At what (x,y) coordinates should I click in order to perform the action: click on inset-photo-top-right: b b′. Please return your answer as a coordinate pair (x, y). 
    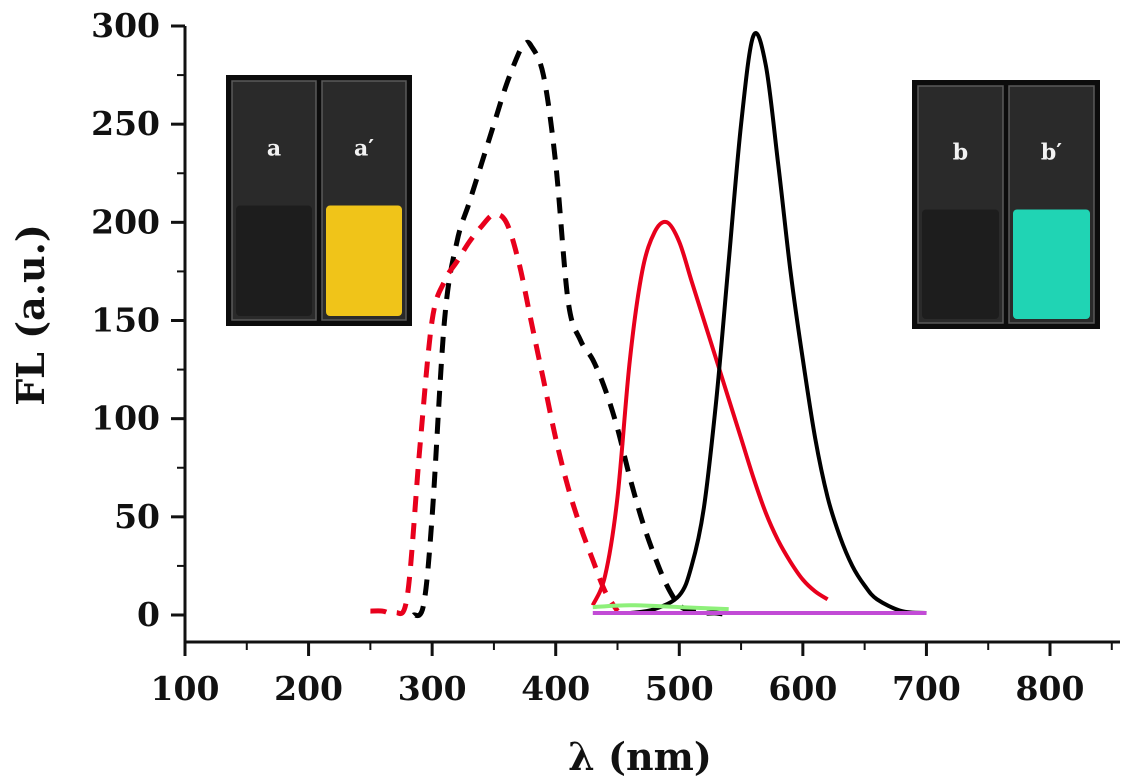
    Looking at the image, I should click on (1006, 204).